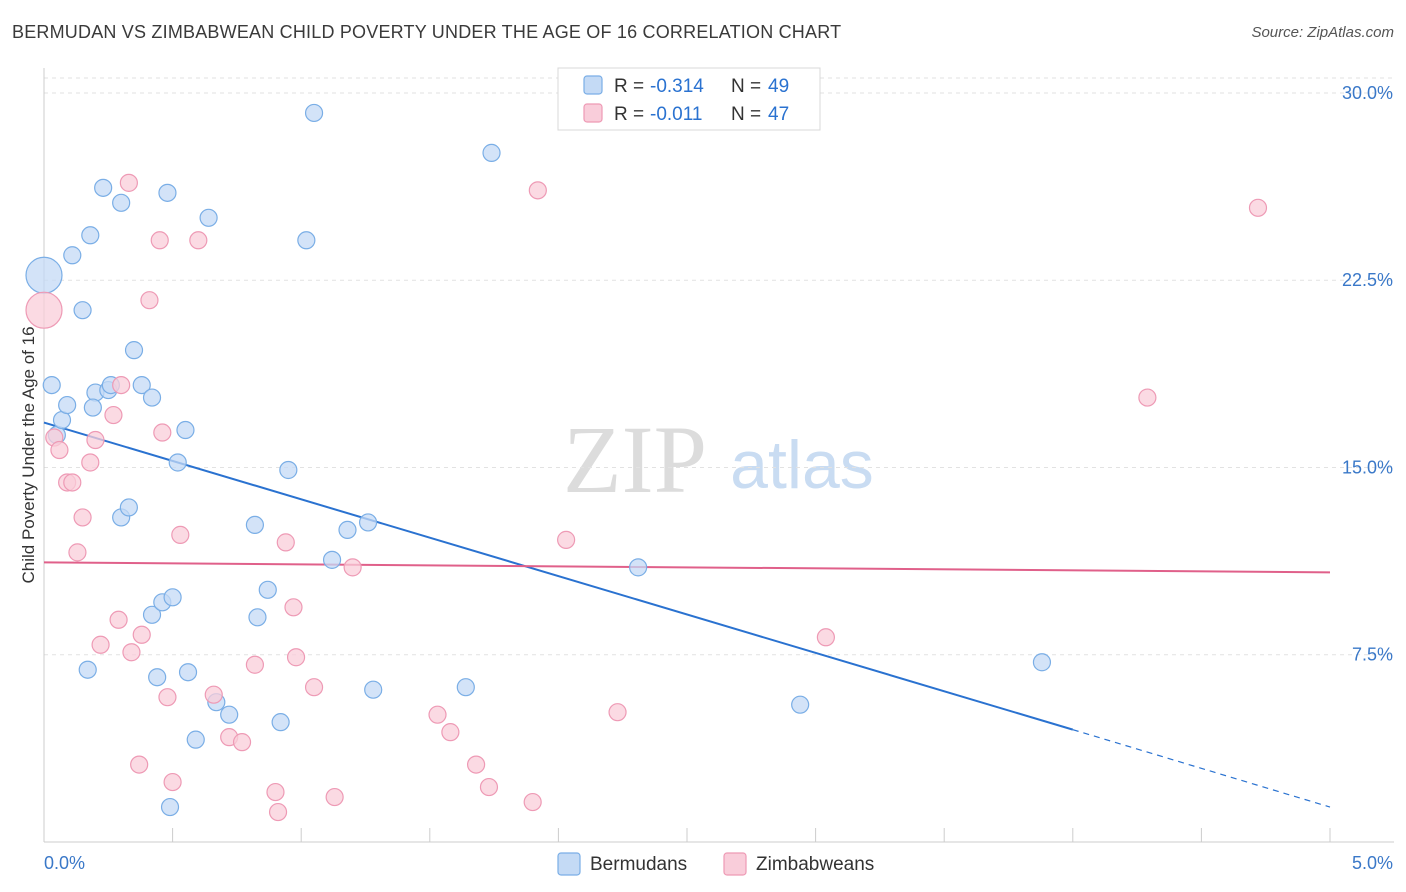 The width and height of the screenshot is (1406, 892). What do you see at coordinates (815, 864) in the screenshot?
I see `legend-label-zimbabweans: Zimbabweans` at bounding box center [815, 864].